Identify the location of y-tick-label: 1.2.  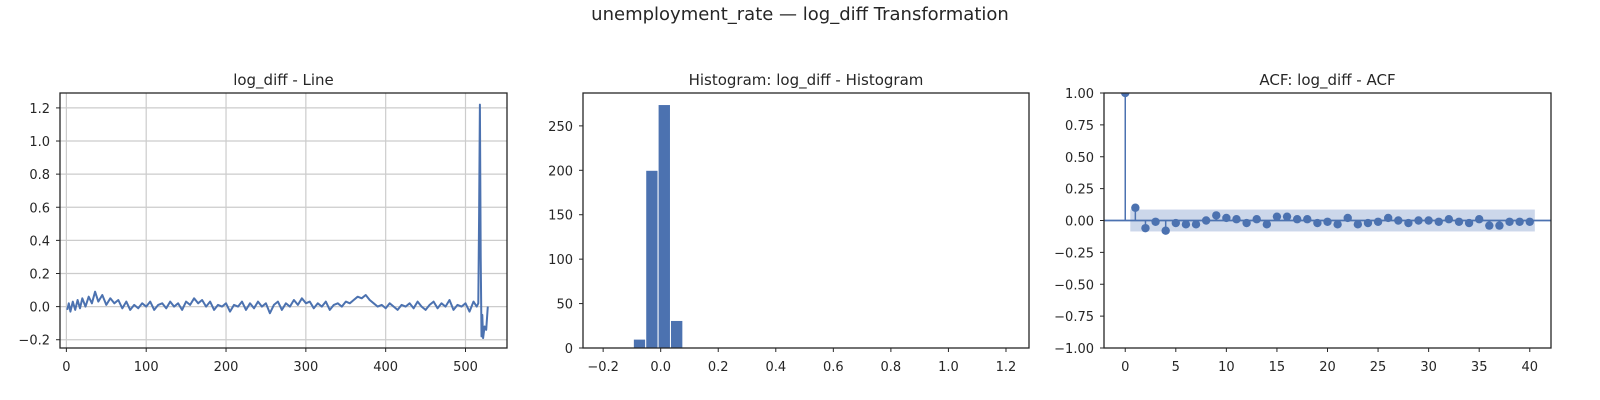
(39, 109).